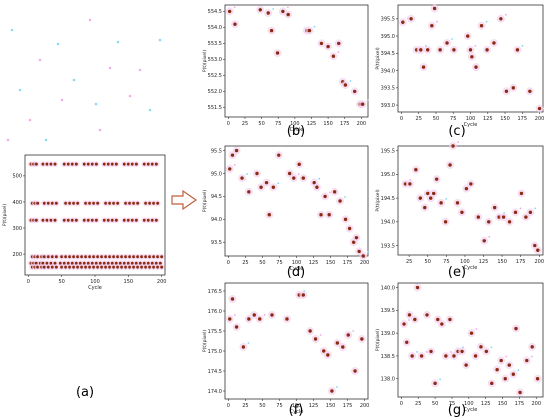 The width and height of the screenshot is (550, 420). What do you see at coordinates (388, 152) in the screenshot?
I see `y-tick-label: 195.5` at bounding box center [388, 152].